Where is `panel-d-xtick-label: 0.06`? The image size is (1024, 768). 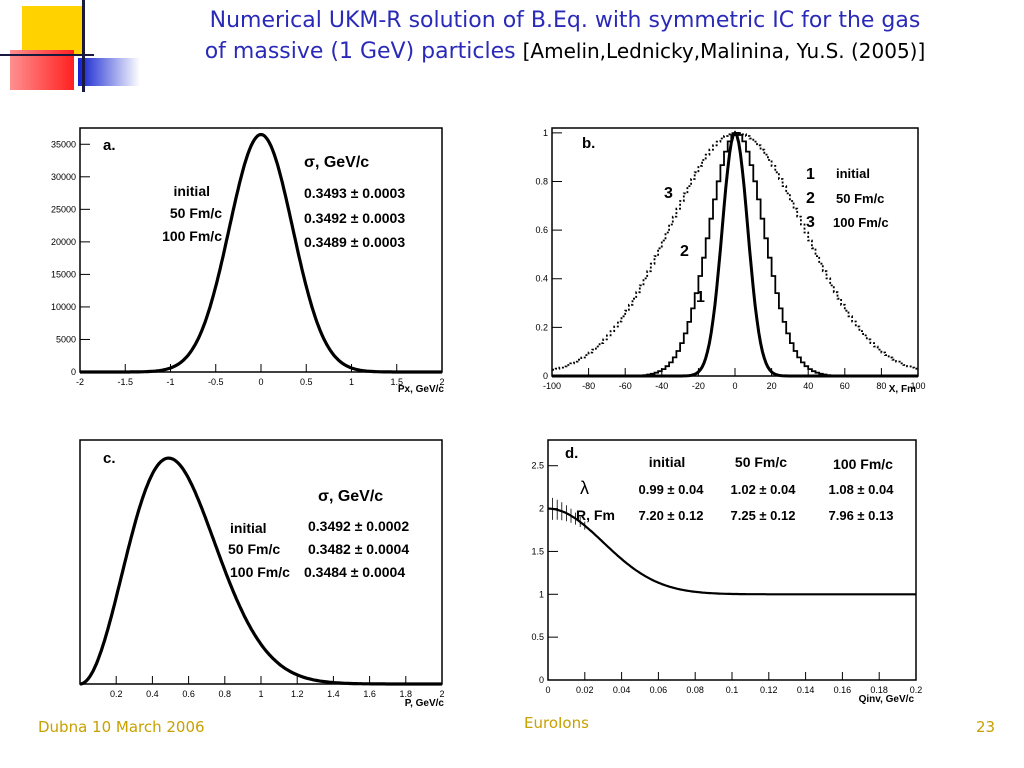
panel-d-xtick-label: 0.06 is located at coordinates (659, 690).